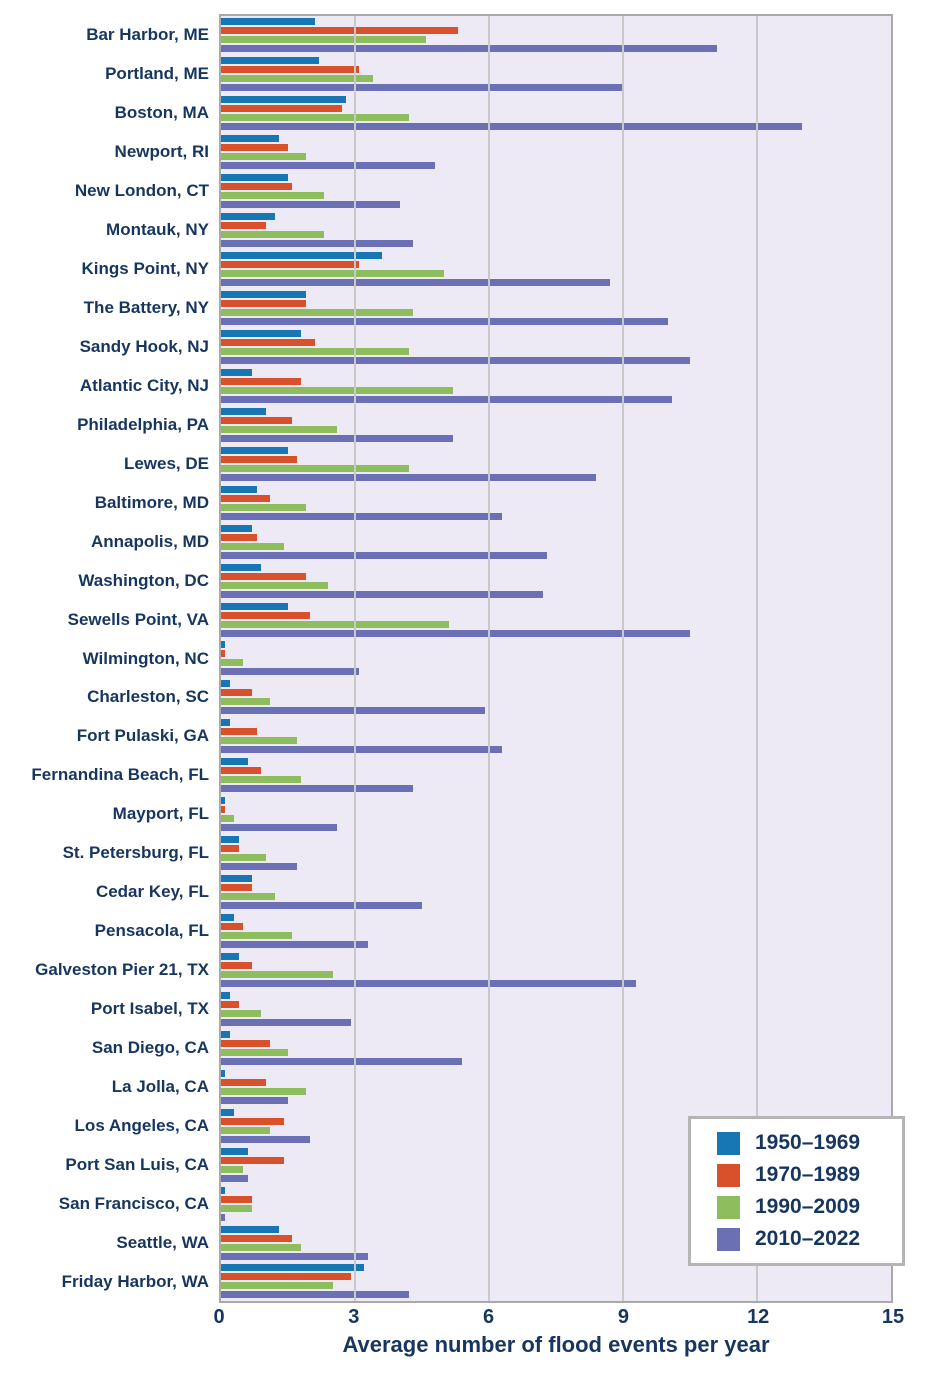 This screenshot has width=928, height=1376. Describe the element at coordinates (808, 1206) in the screenshot. I see `legend-label: 1990–2009` at that location.